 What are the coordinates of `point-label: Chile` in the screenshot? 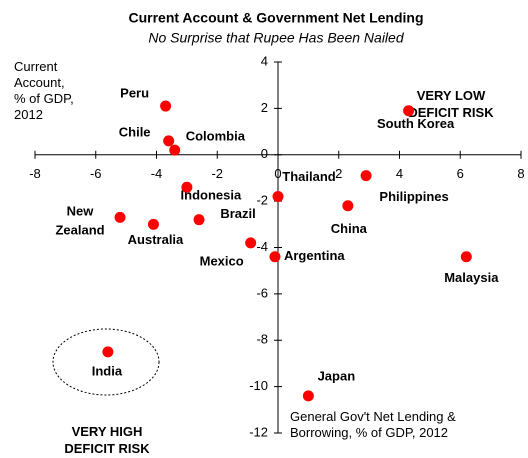 It's located at (135, 131).